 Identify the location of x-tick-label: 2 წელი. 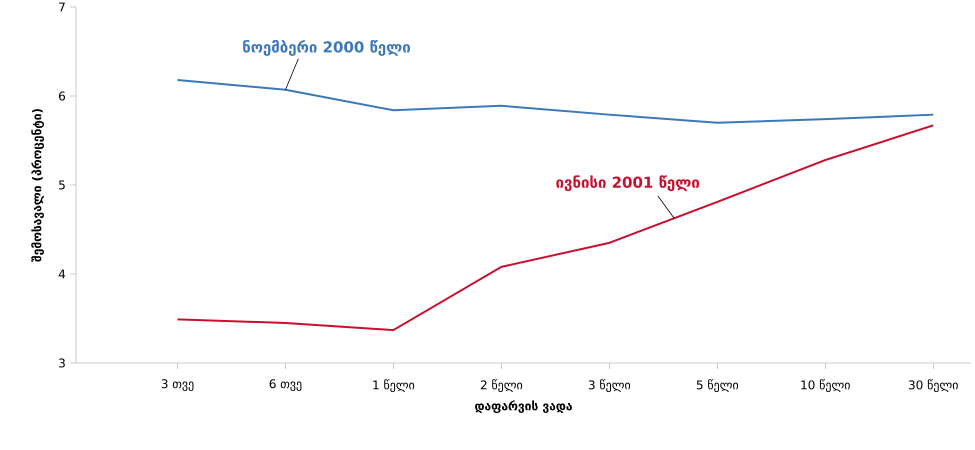
(501, 385).